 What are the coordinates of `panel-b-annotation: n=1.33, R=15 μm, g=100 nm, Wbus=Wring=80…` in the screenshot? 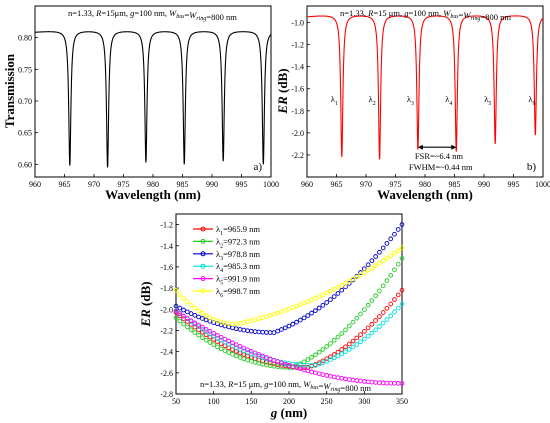 It's located at (425, 15).